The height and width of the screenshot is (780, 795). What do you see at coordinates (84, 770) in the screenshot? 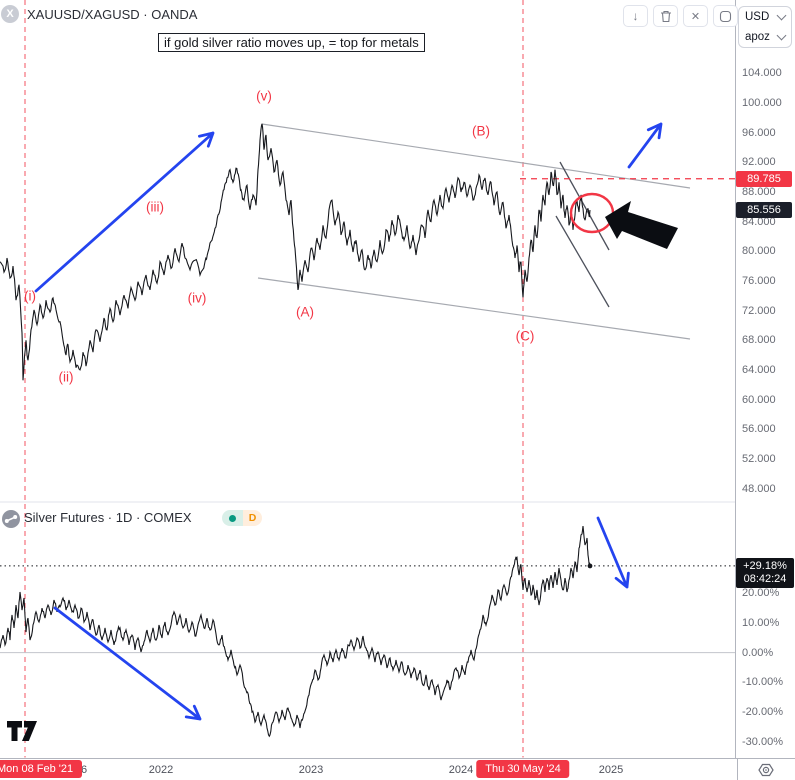
I see `time-tick-label: 6` at bounding box center [84, 770].